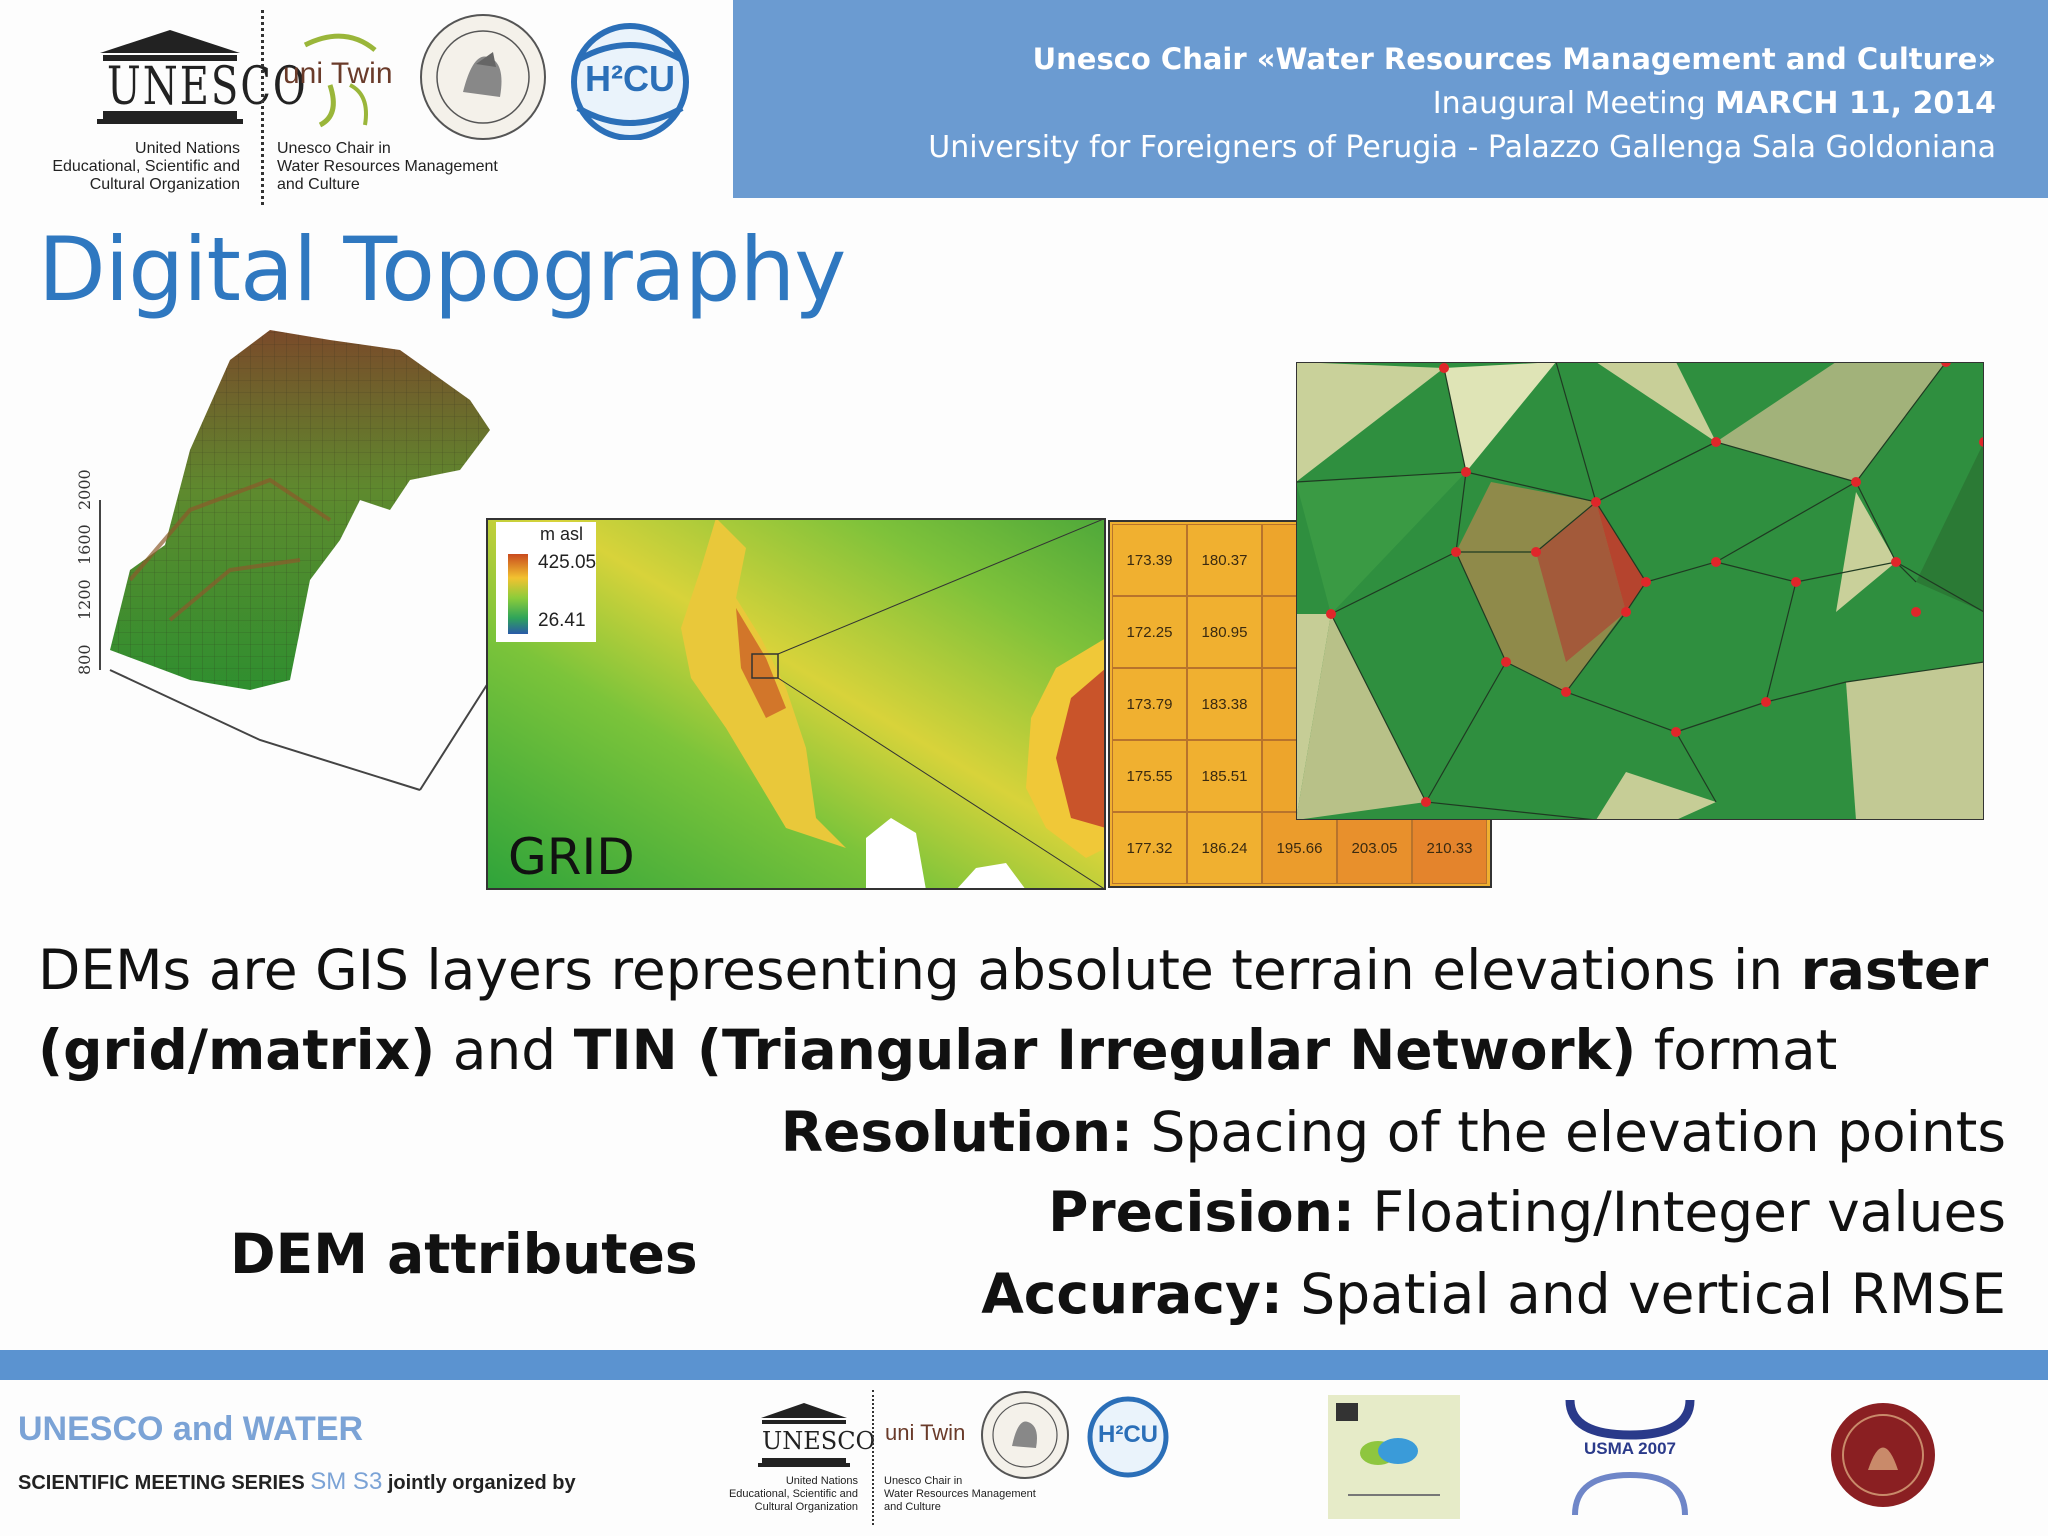  What do you see at coordinates (873, 1457) in the screenshot?
I see `footer-logo-divider` at bounding box center [873, 1457].